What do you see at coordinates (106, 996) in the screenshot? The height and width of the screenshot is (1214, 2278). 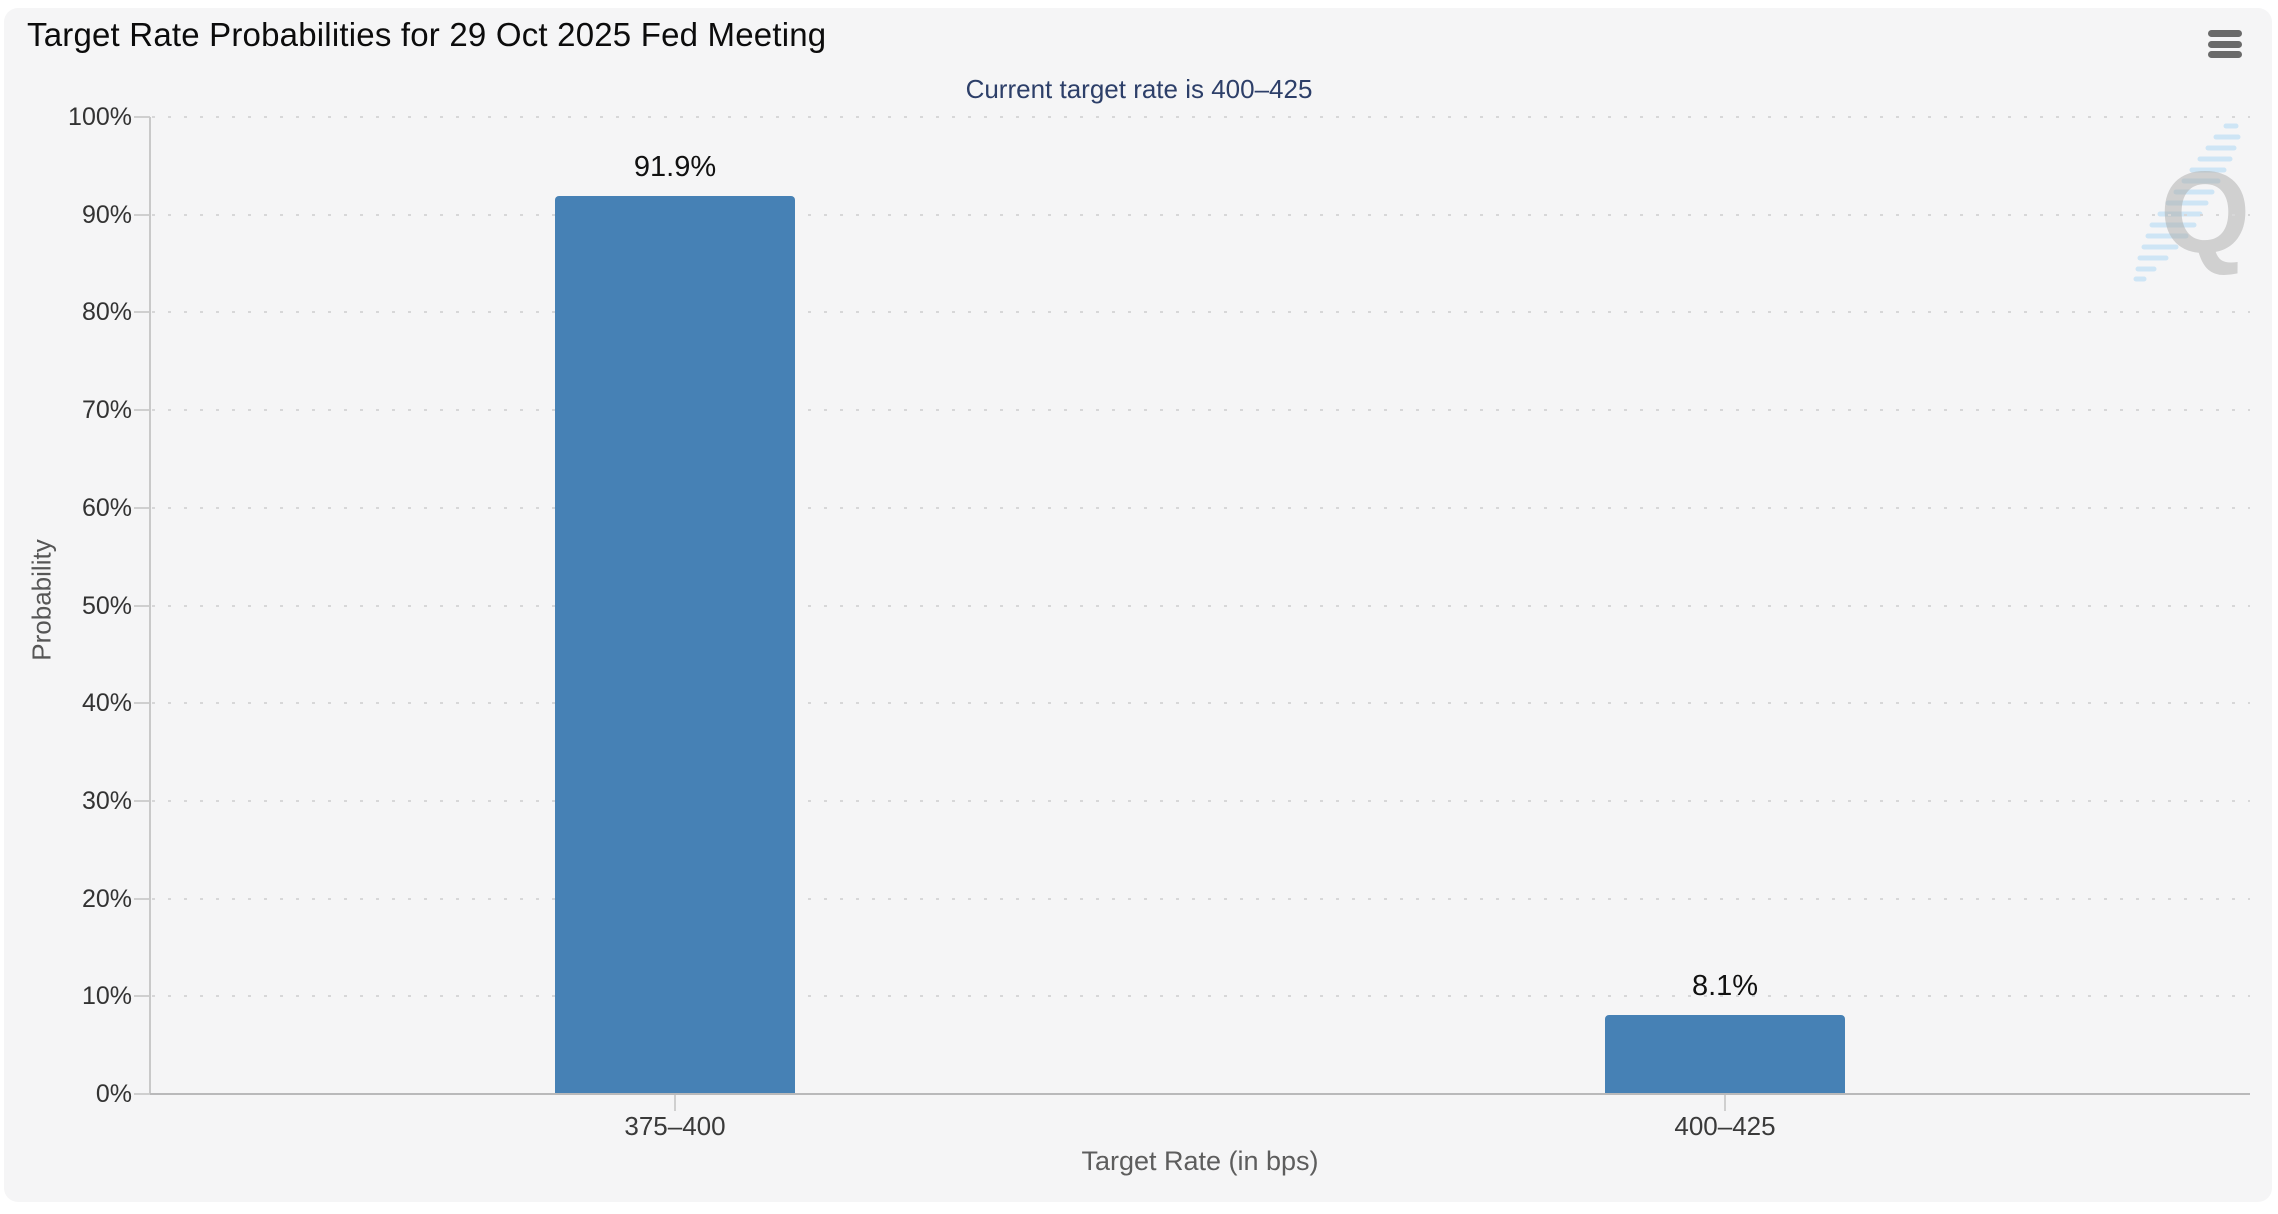 I see `y-tick-label: 10%` at bounding box center [106, 996].